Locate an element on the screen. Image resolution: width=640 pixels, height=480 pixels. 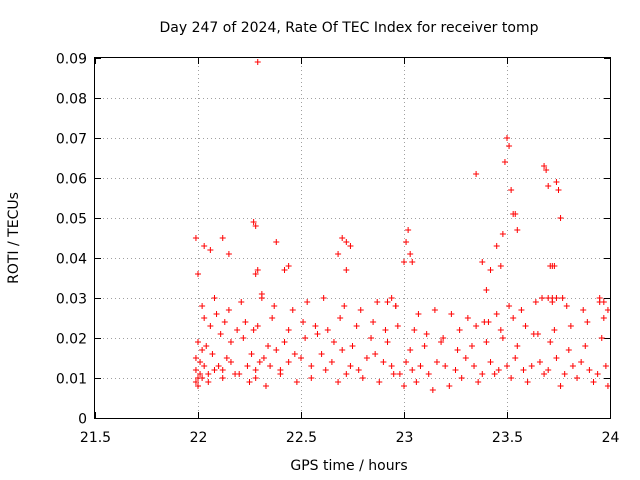
y-tick-label: 0.09 is located at coordinates (71, 60).